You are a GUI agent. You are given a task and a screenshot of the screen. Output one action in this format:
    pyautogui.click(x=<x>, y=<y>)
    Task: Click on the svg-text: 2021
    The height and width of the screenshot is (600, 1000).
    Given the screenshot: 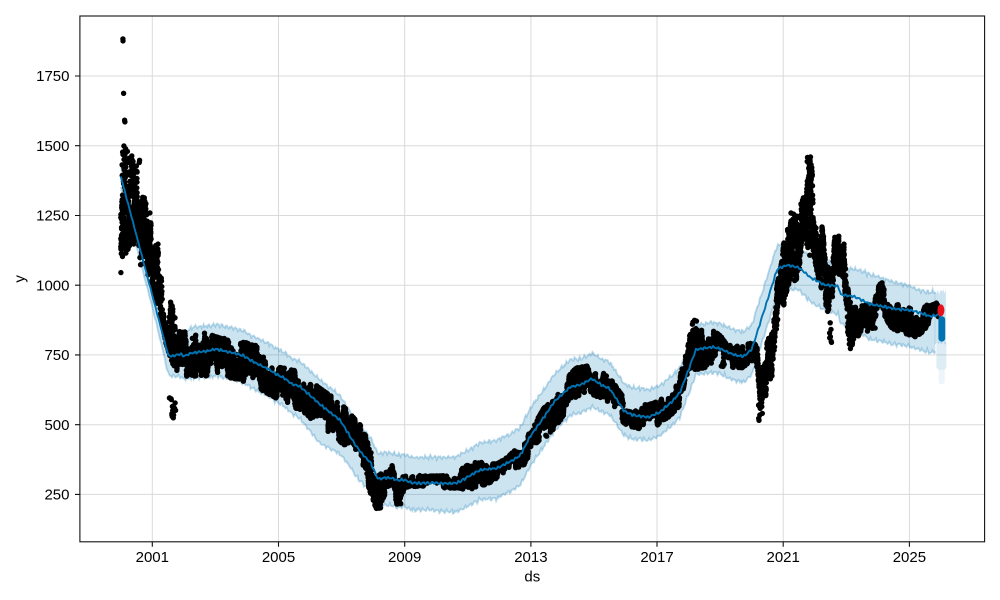 What is the action you would take?
    pyautogui.click(x=783, y=557)
    